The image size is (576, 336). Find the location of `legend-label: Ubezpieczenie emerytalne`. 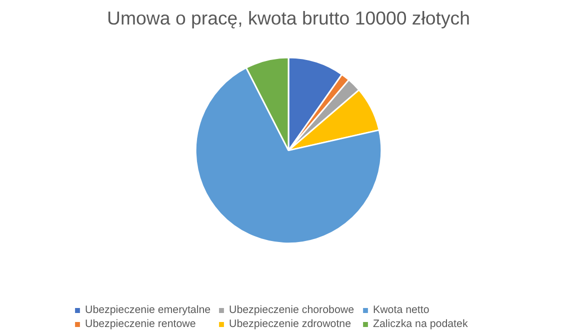

legend-label: Ubezpieczenie emerytalne is located at coordinates (148, 310).